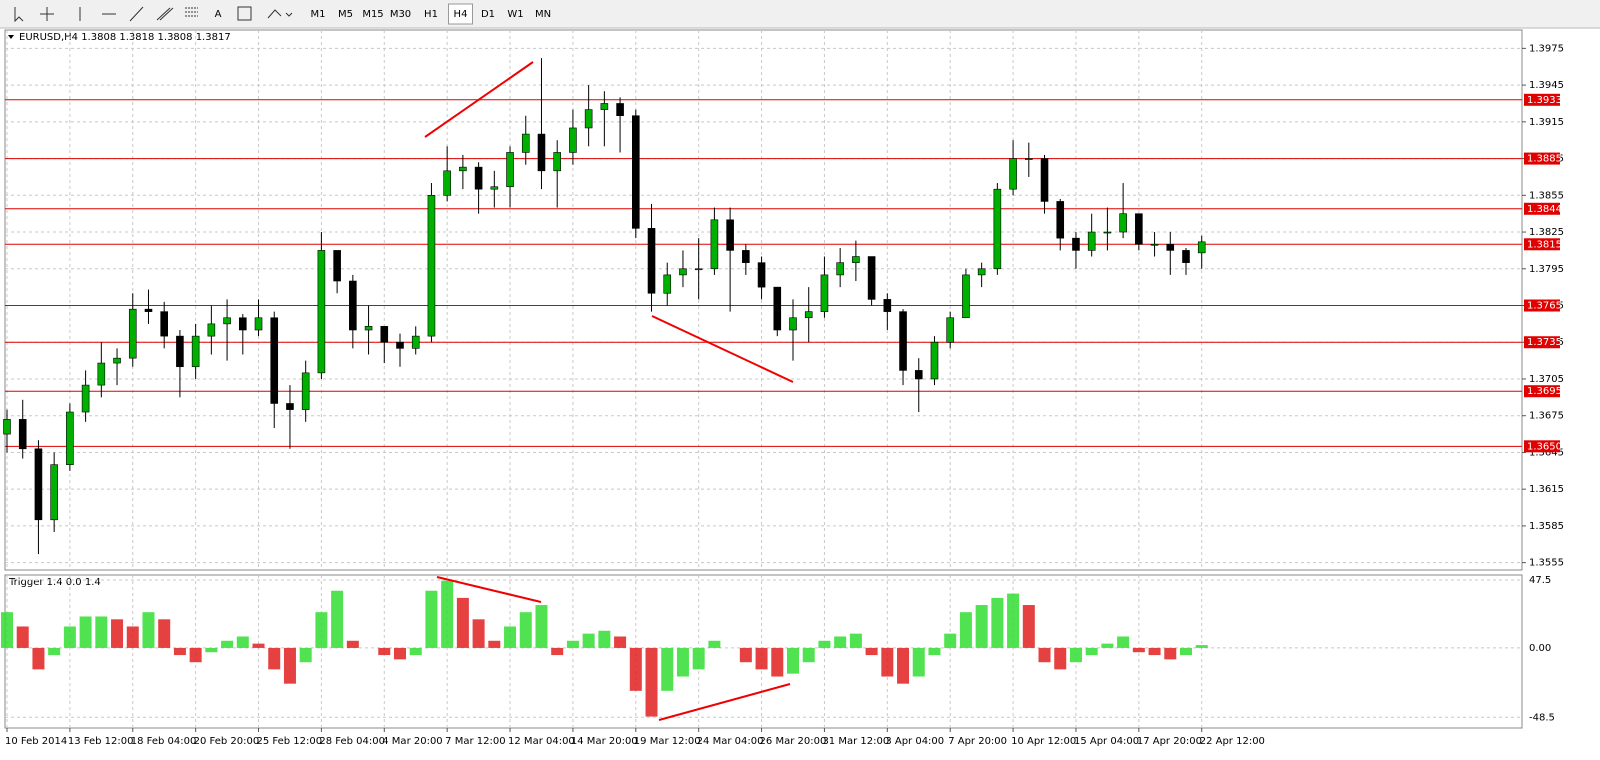 The width and height of the screenshot is (1600, 760). What do you see at coordinates (431, 14) in the screenshot?
I see `timeframe-button: H1` at bounding box center [431, 14].